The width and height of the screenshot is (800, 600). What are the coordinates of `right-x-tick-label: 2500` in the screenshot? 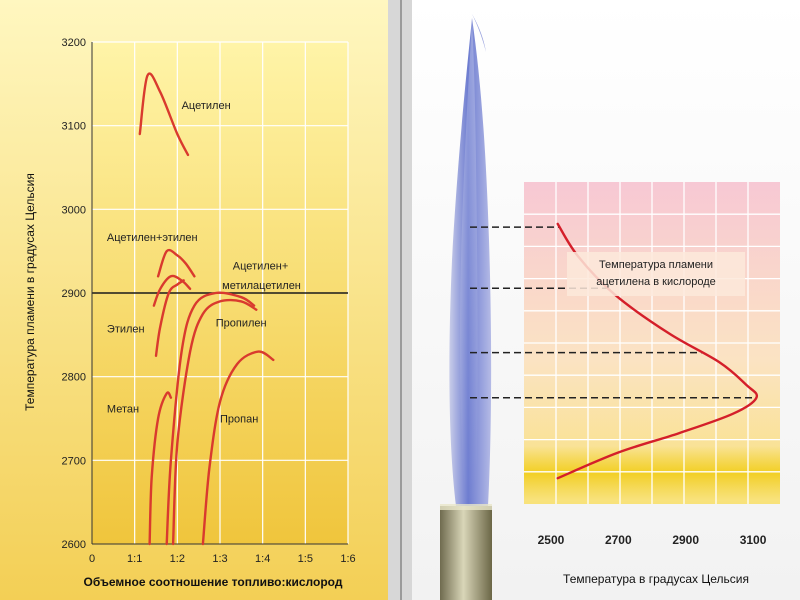 It's located at (551, 540).